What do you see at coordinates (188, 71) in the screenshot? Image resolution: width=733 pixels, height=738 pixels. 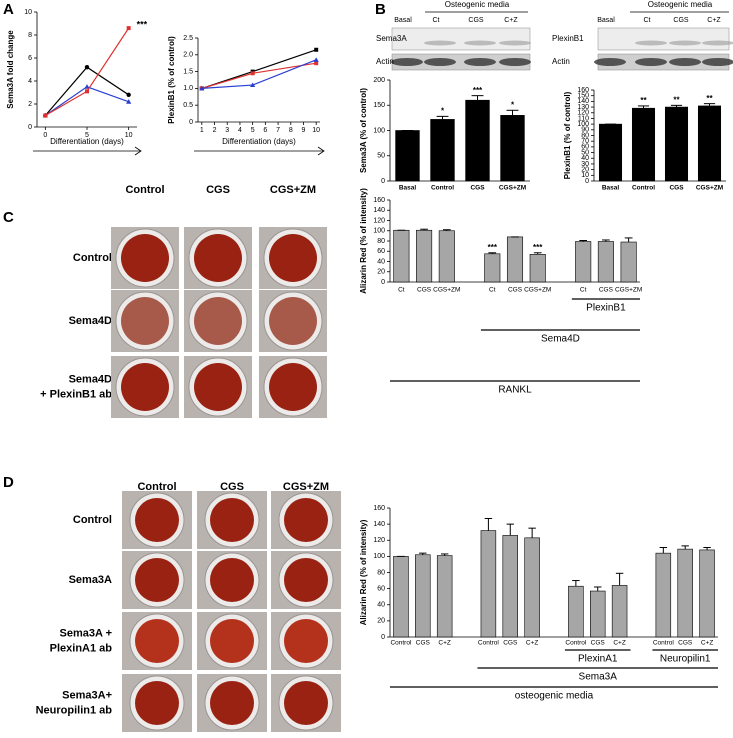 I see `y-tick-label: 1.5` at bounding box center [188, 71].